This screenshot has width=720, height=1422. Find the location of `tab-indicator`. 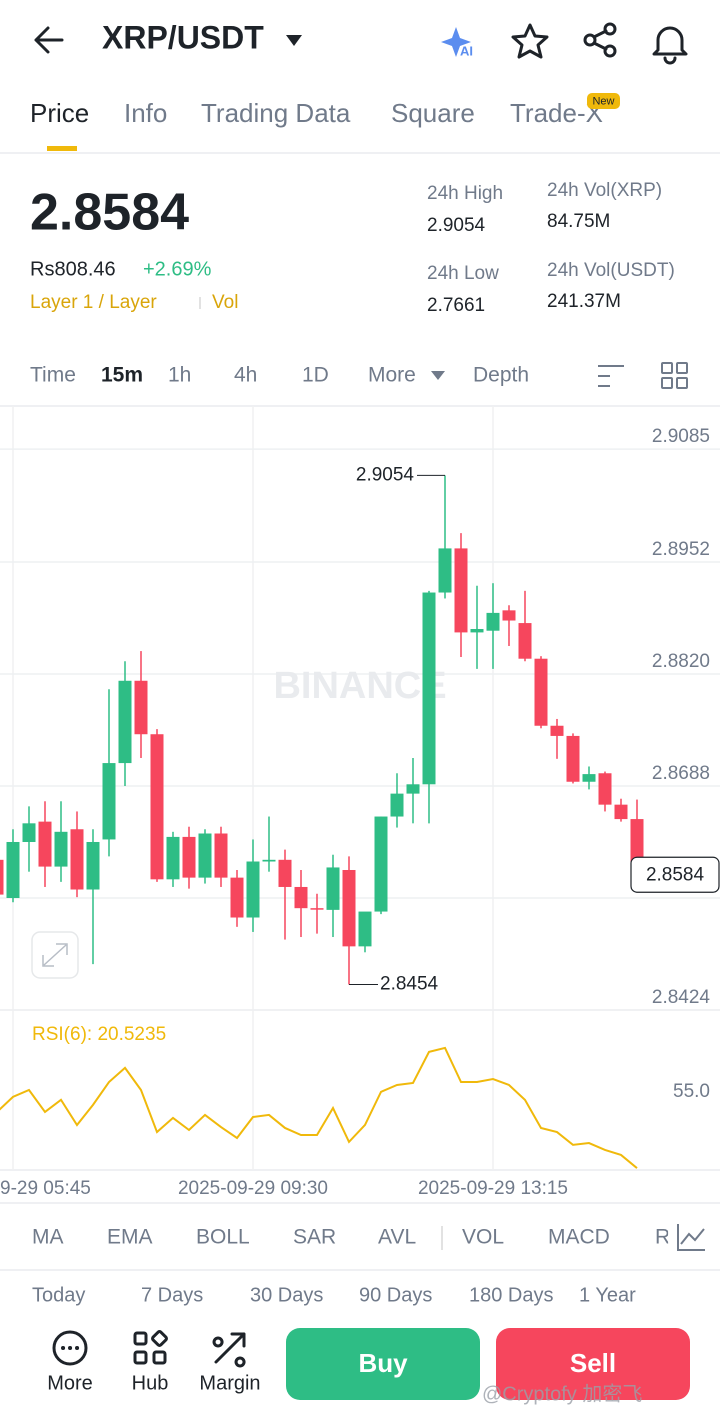

tab-indicator is located at coordinates (62, 148).